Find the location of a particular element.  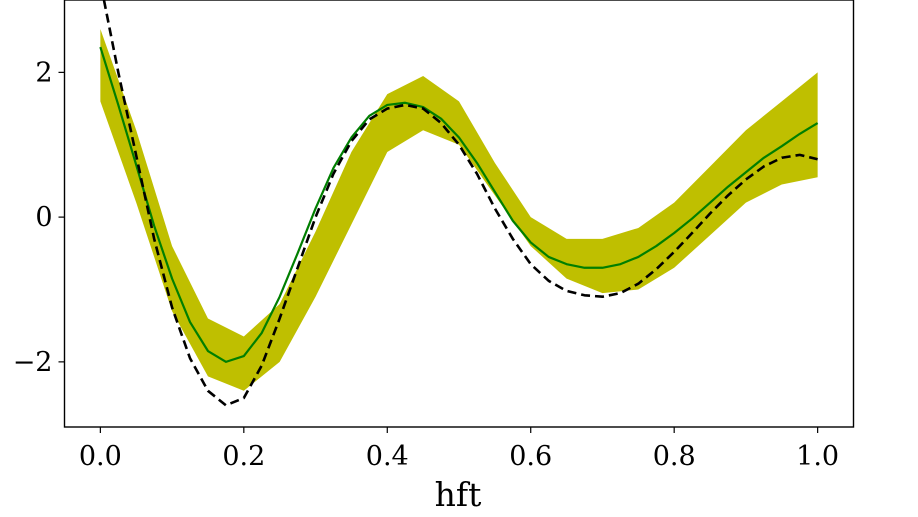

y-tick-label: 0 is located at coordinates (43, 217).